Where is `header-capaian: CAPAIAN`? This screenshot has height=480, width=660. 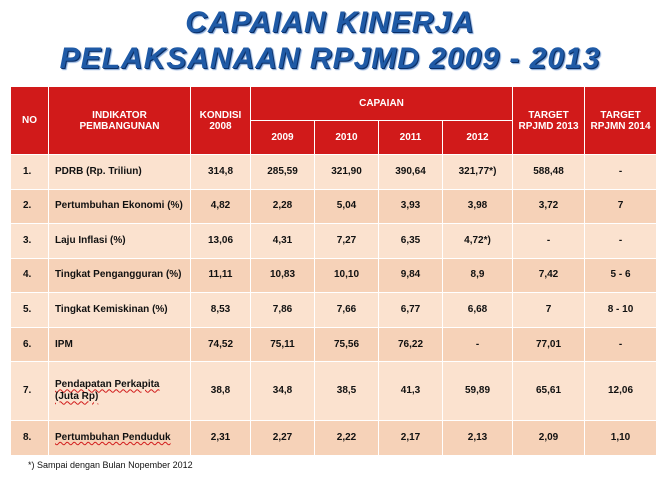 header-capaian: CAPAIAN is located at coordinates (381, 103).